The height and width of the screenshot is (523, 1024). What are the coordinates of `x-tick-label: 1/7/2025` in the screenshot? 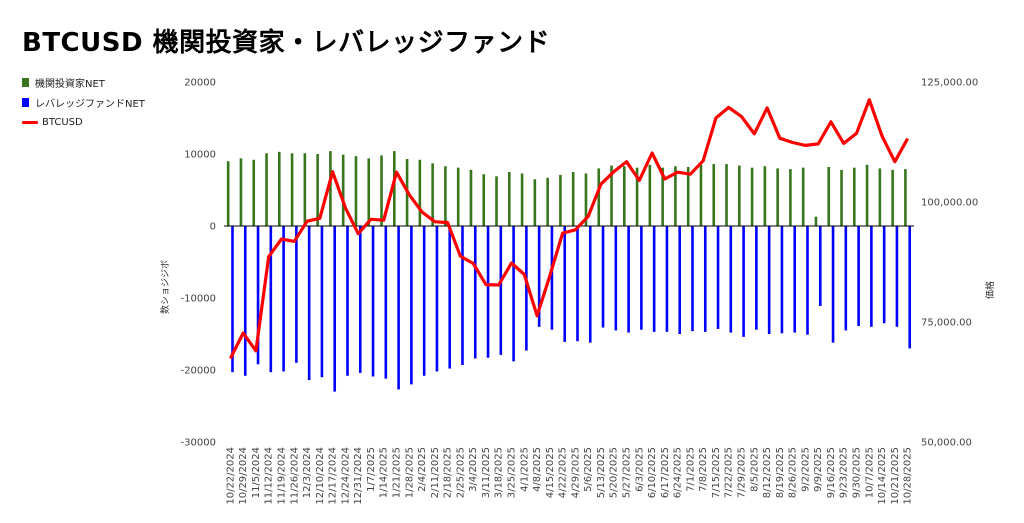 It's located at (371, 469).